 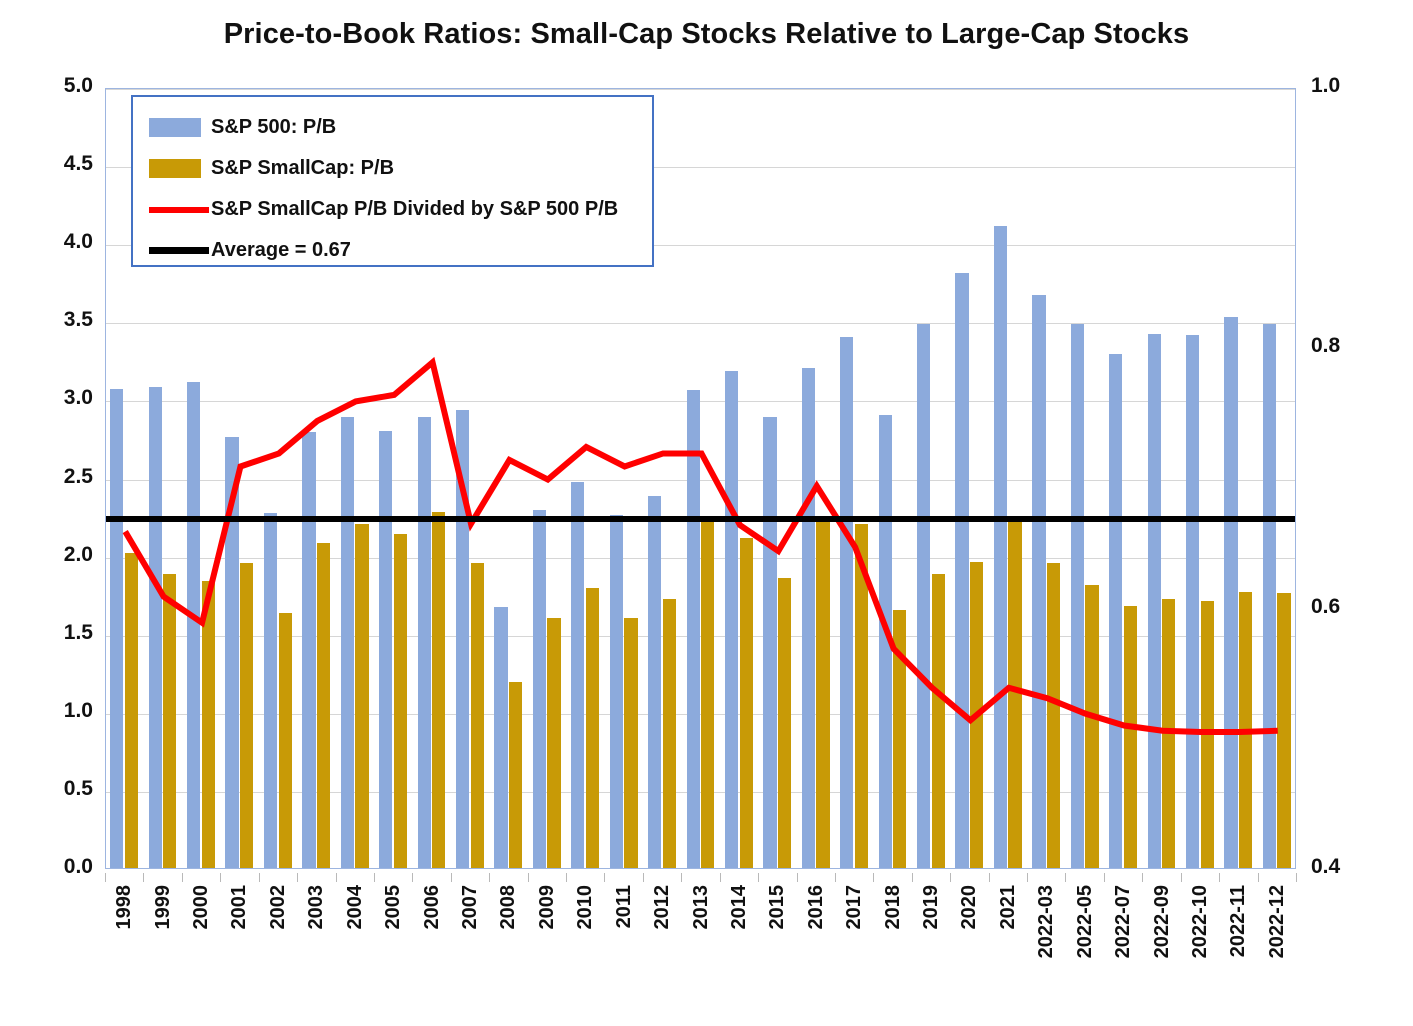 What do you see at coordinates (274, 127) in the screenshot?
I see `legend-label: S&P 500: P/B` at bounding box center [274, 127].